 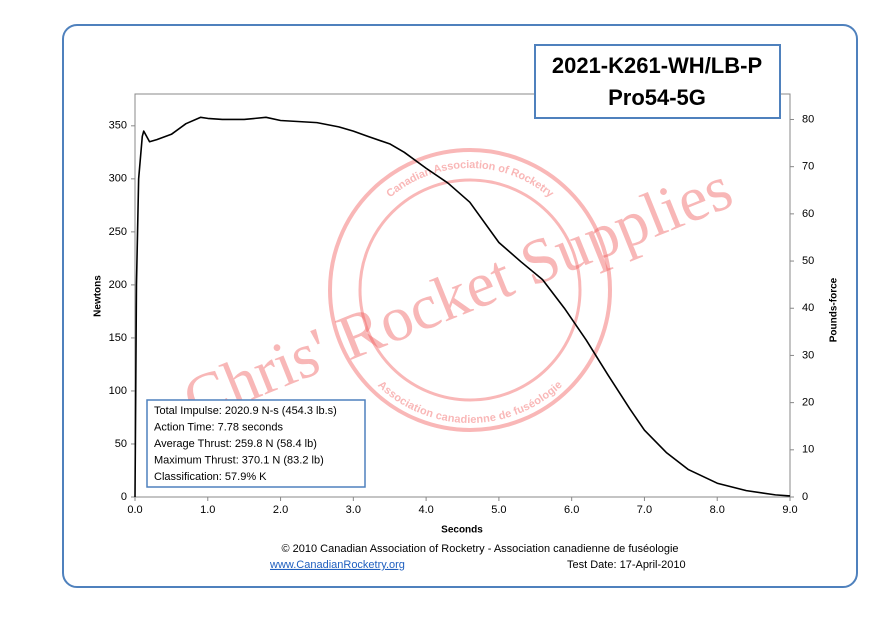 I want to click on y-tick-label: 300, so click(x=118, y=179).